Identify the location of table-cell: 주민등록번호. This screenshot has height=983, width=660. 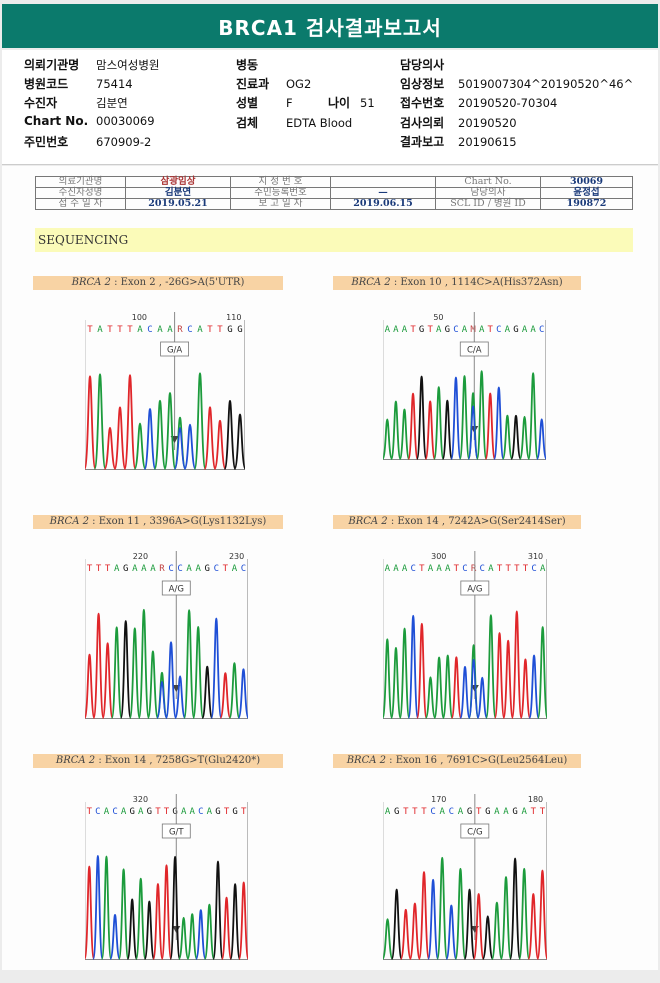
(280, 193).